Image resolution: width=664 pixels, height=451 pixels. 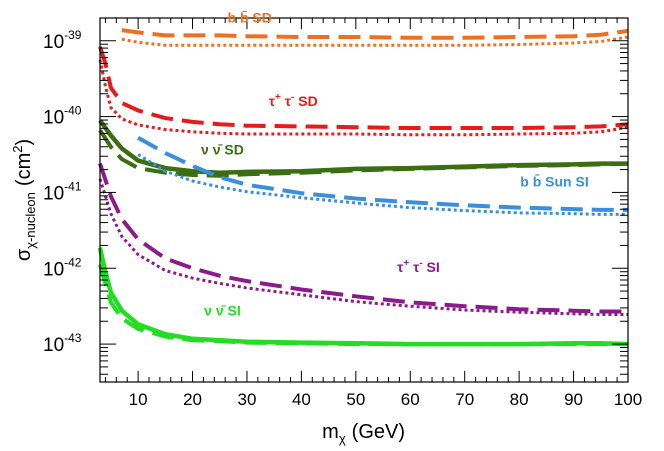 What do you see at coordinates (418, 266) in the screenshot?
I see `annotation-tautau-si: τ+ τ- SI` at bounding box center [418, 266].